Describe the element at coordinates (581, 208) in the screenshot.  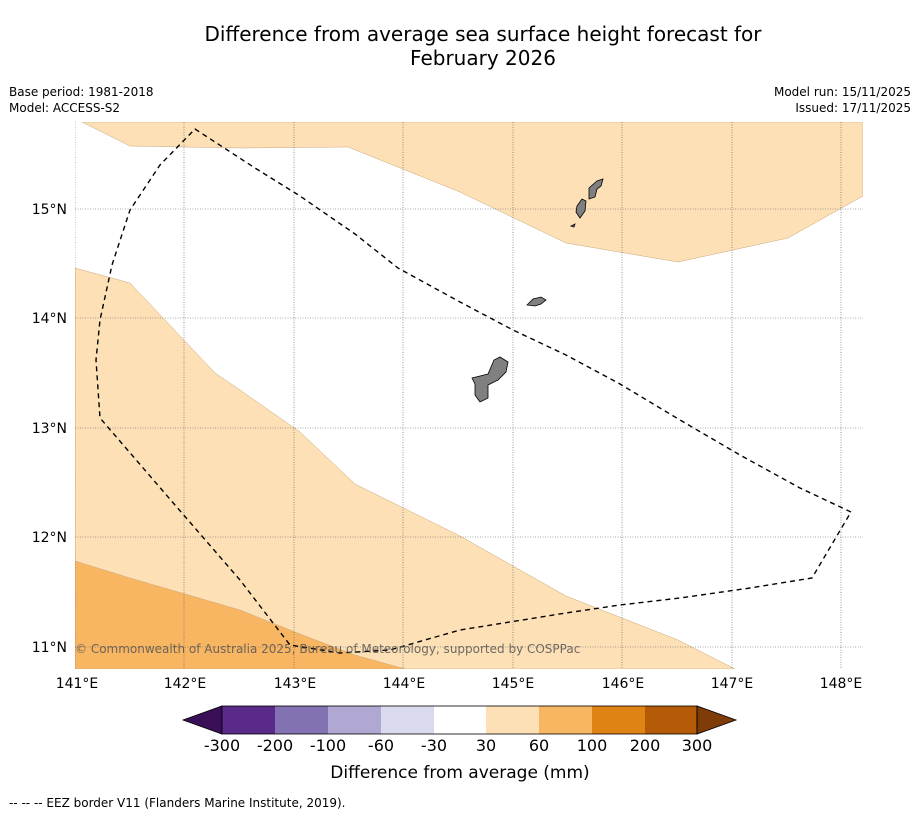
I see `island-tinian` at that location.